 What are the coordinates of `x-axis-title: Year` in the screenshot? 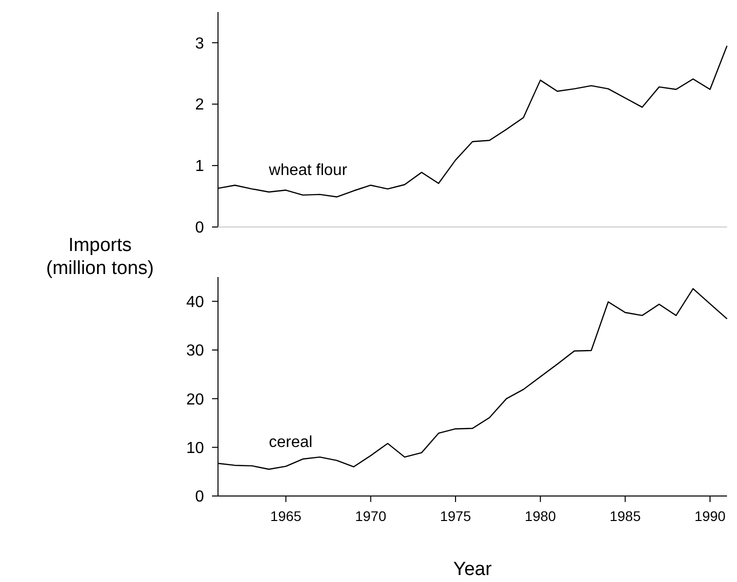 It's located at (472, 569).